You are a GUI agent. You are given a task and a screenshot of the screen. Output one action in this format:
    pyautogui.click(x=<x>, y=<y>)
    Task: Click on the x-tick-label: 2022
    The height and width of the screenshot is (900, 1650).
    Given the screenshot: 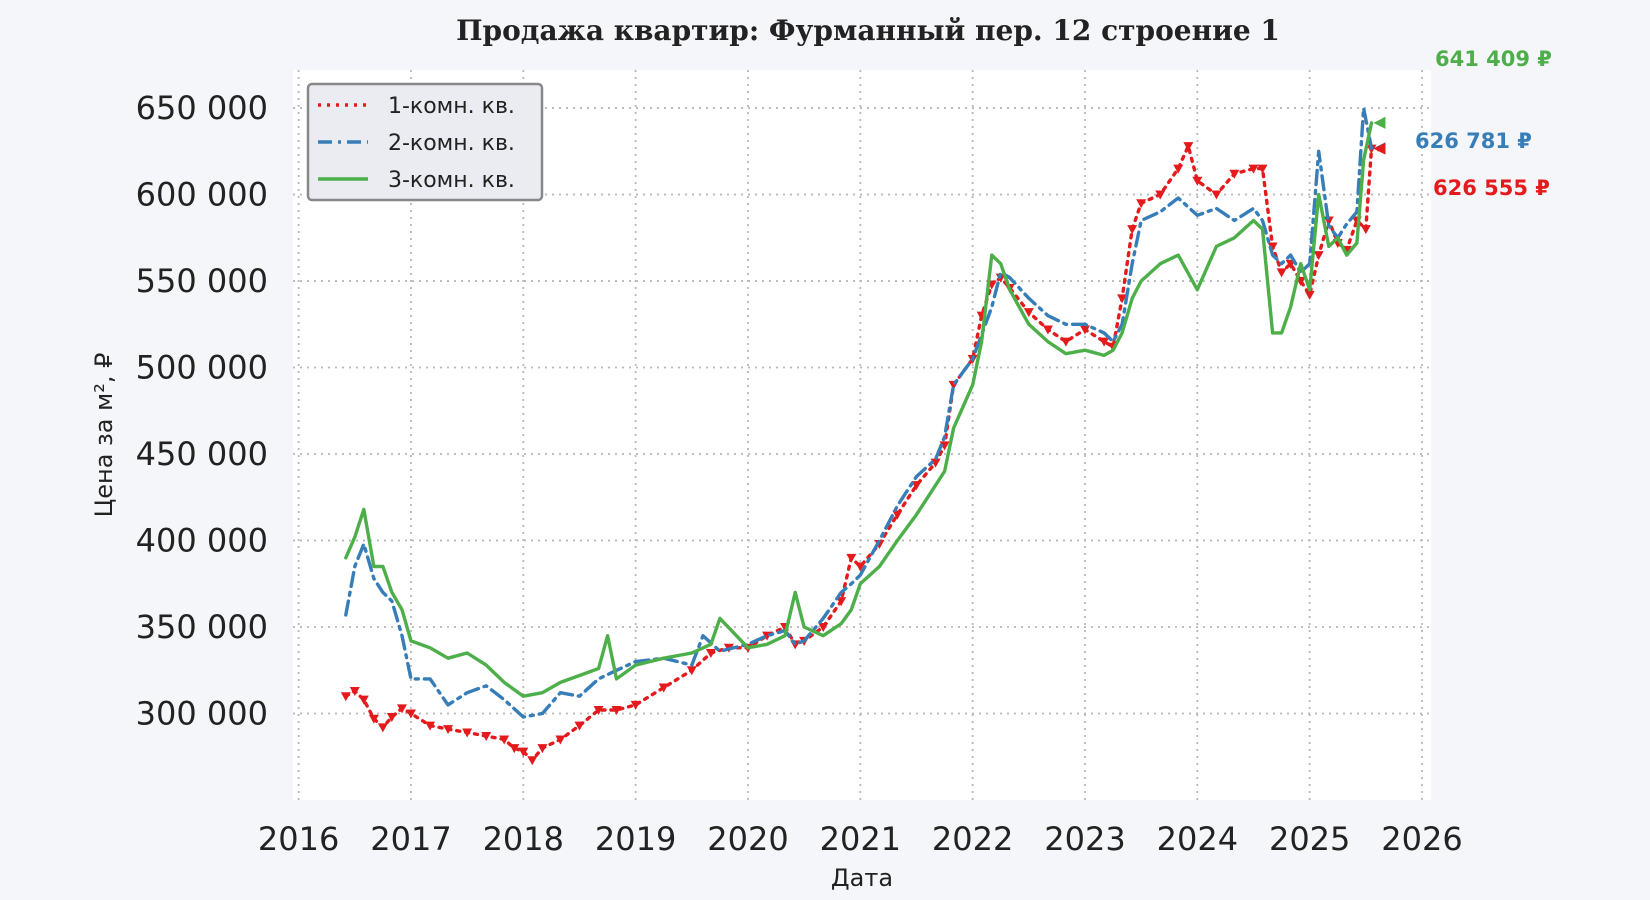 What is the action you would take?
    pyautogui.click(x=972, y=839)
    